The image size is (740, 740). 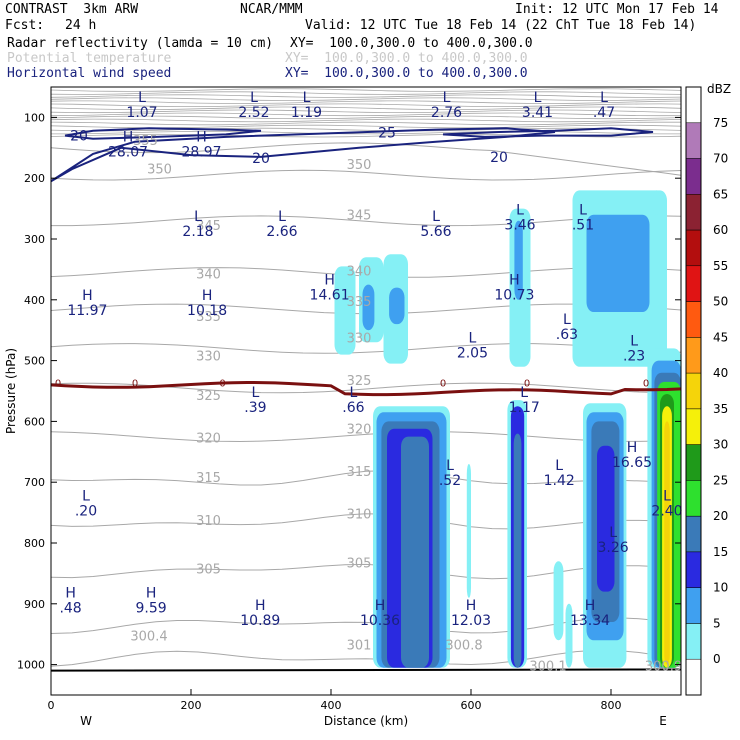 What do you see at coordinates (359, 430) in the screenshot?
I see `theta-contour-label: 320` at bounding box center [359, 430].